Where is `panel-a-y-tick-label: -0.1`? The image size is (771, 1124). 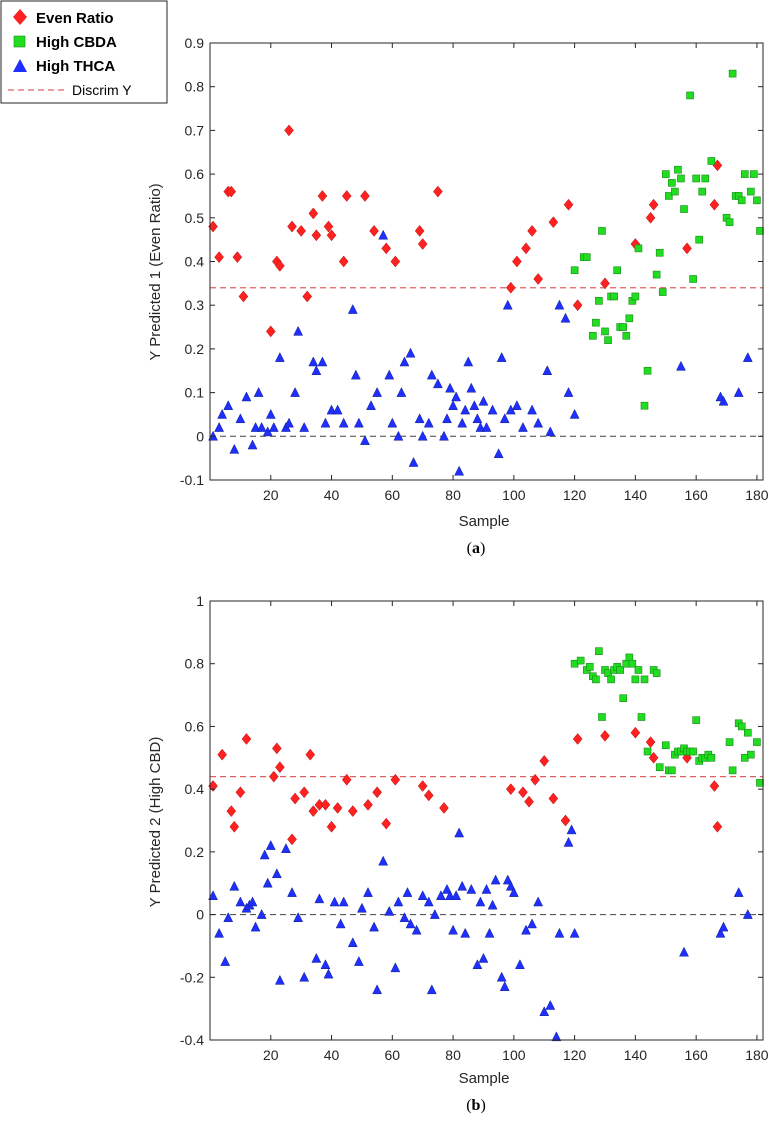
panel-a-y-tick-label: -0.1 is located at coordinates (192, 480).